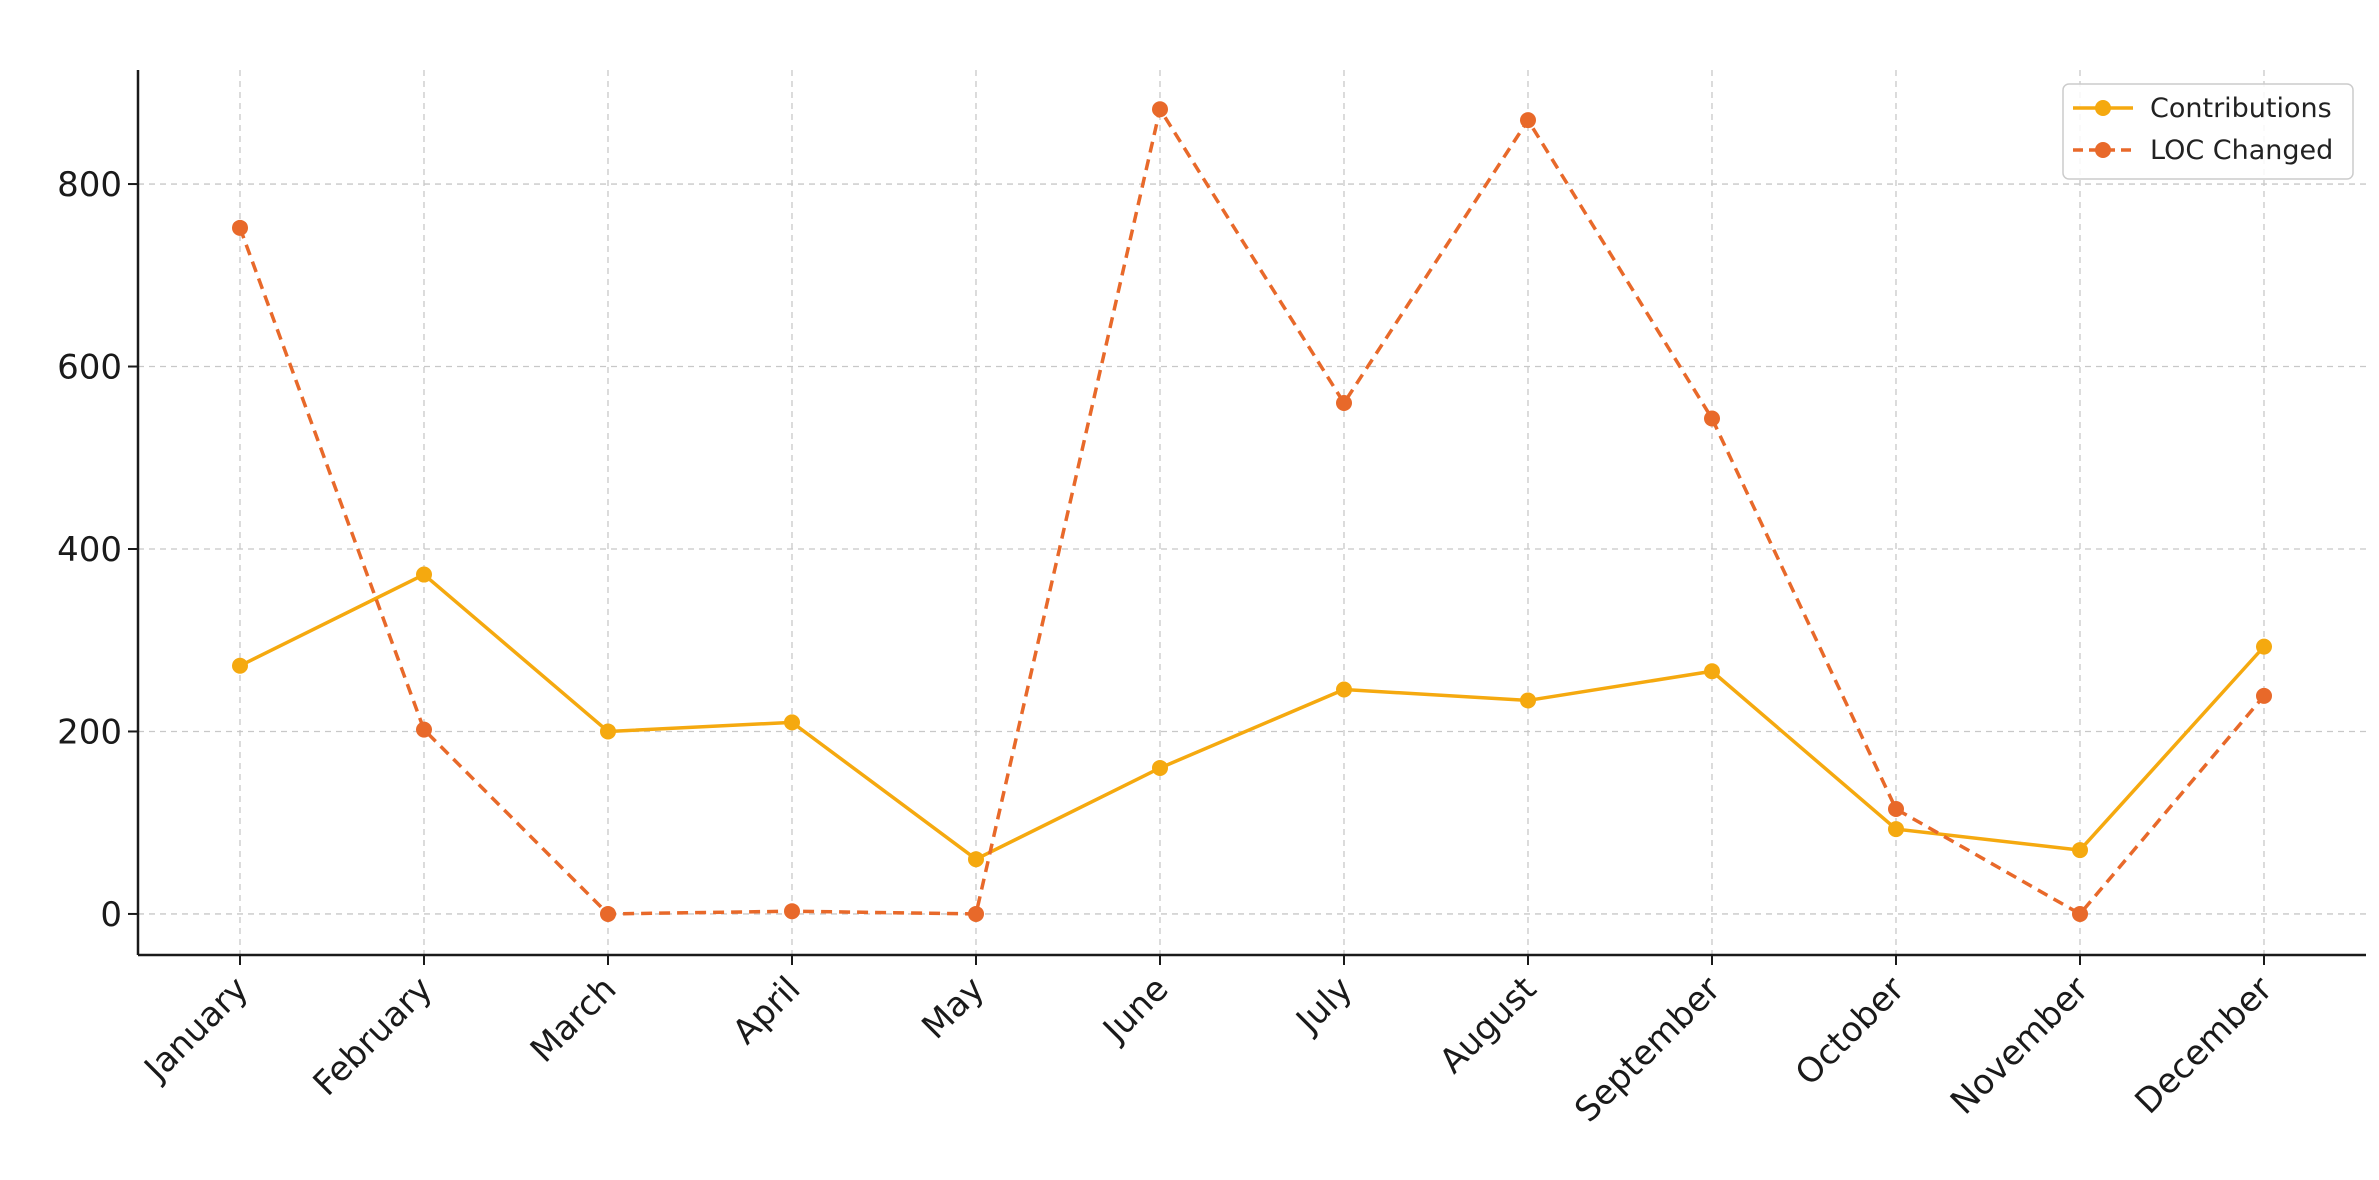 The image size is (2379, 1180). Describe the element at coordinates (89, 732) in the screenshot. I see `y-tick-label: 200` at that location.